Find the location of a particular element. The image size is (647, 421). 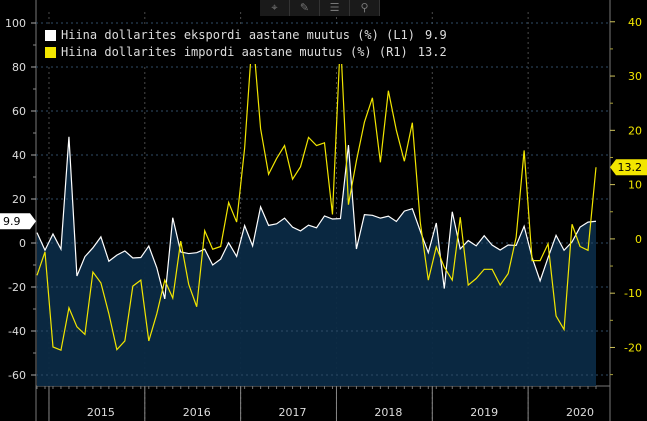

y-tick-label-left: 20 is located at coordinates (19, 199).